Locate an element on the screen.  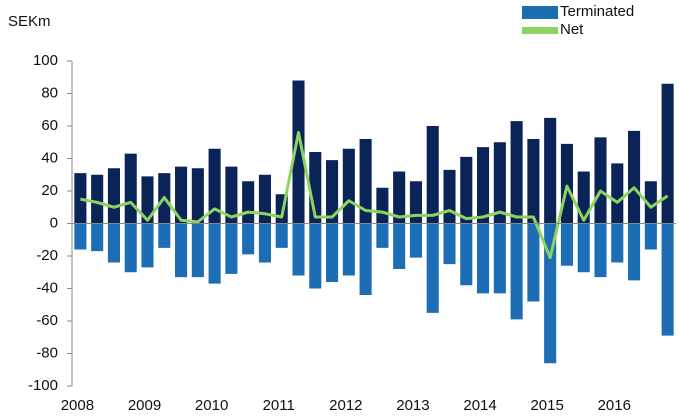
x-tick-label: 2015 is located at coordinates (546, 405).